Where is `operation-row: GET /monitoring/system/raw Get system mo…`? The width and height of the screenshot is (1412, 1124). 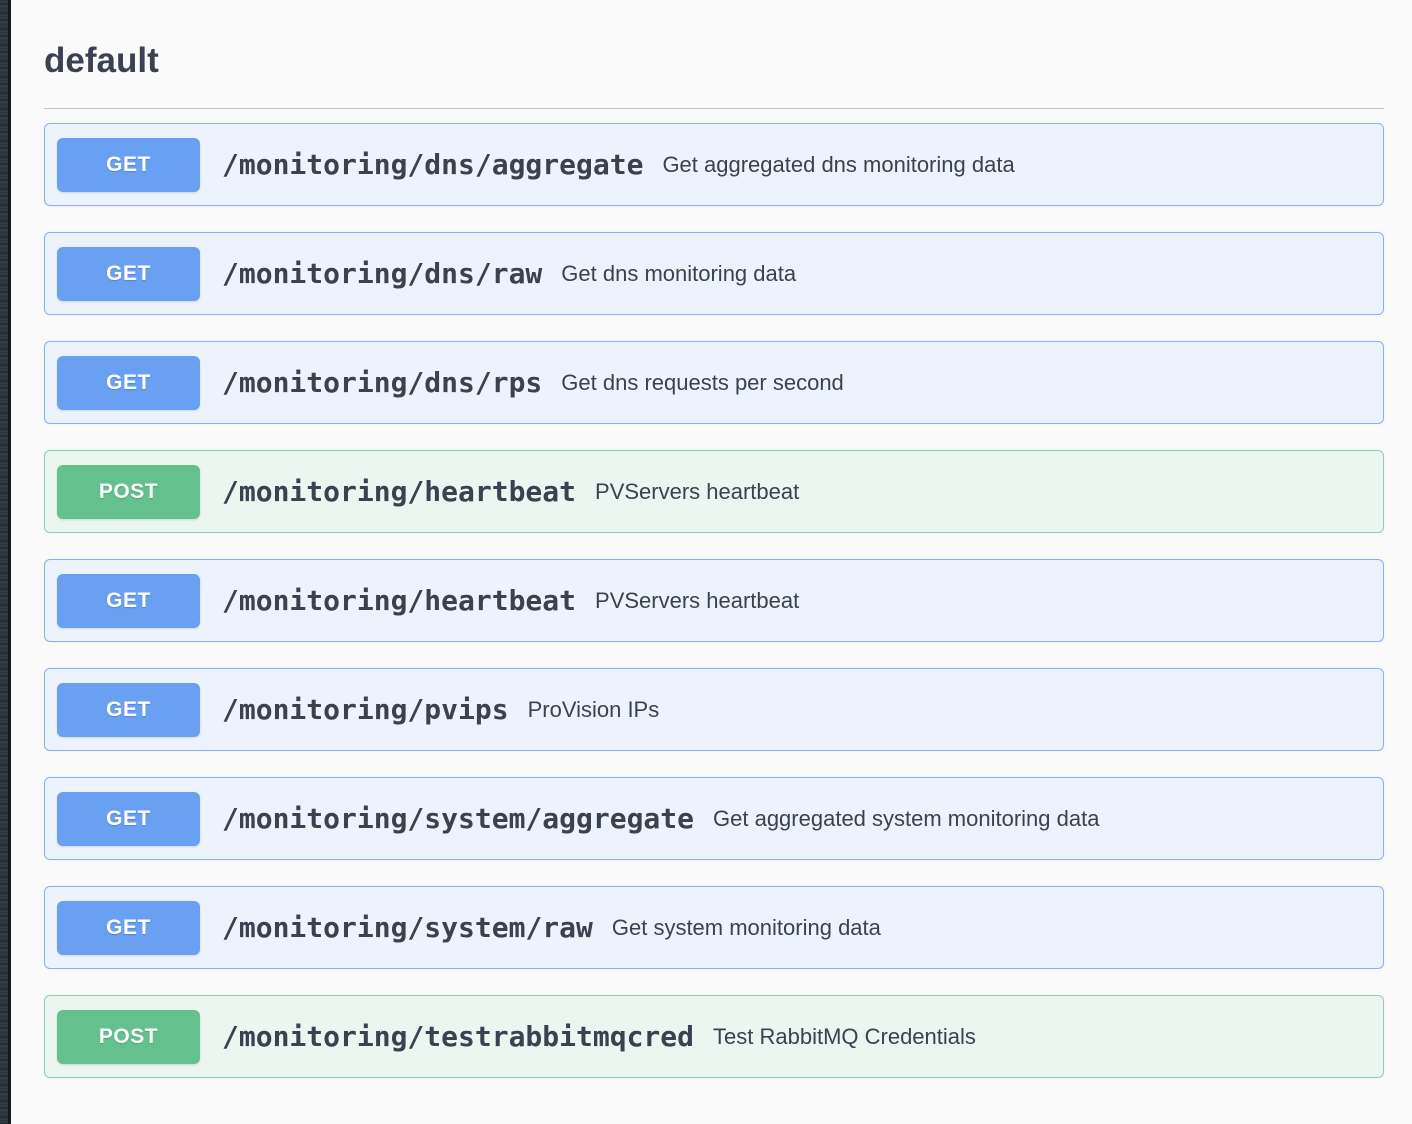
operation-row: GET /monitoring/system/raw Get system mo… is located at coordinates (714, 927).